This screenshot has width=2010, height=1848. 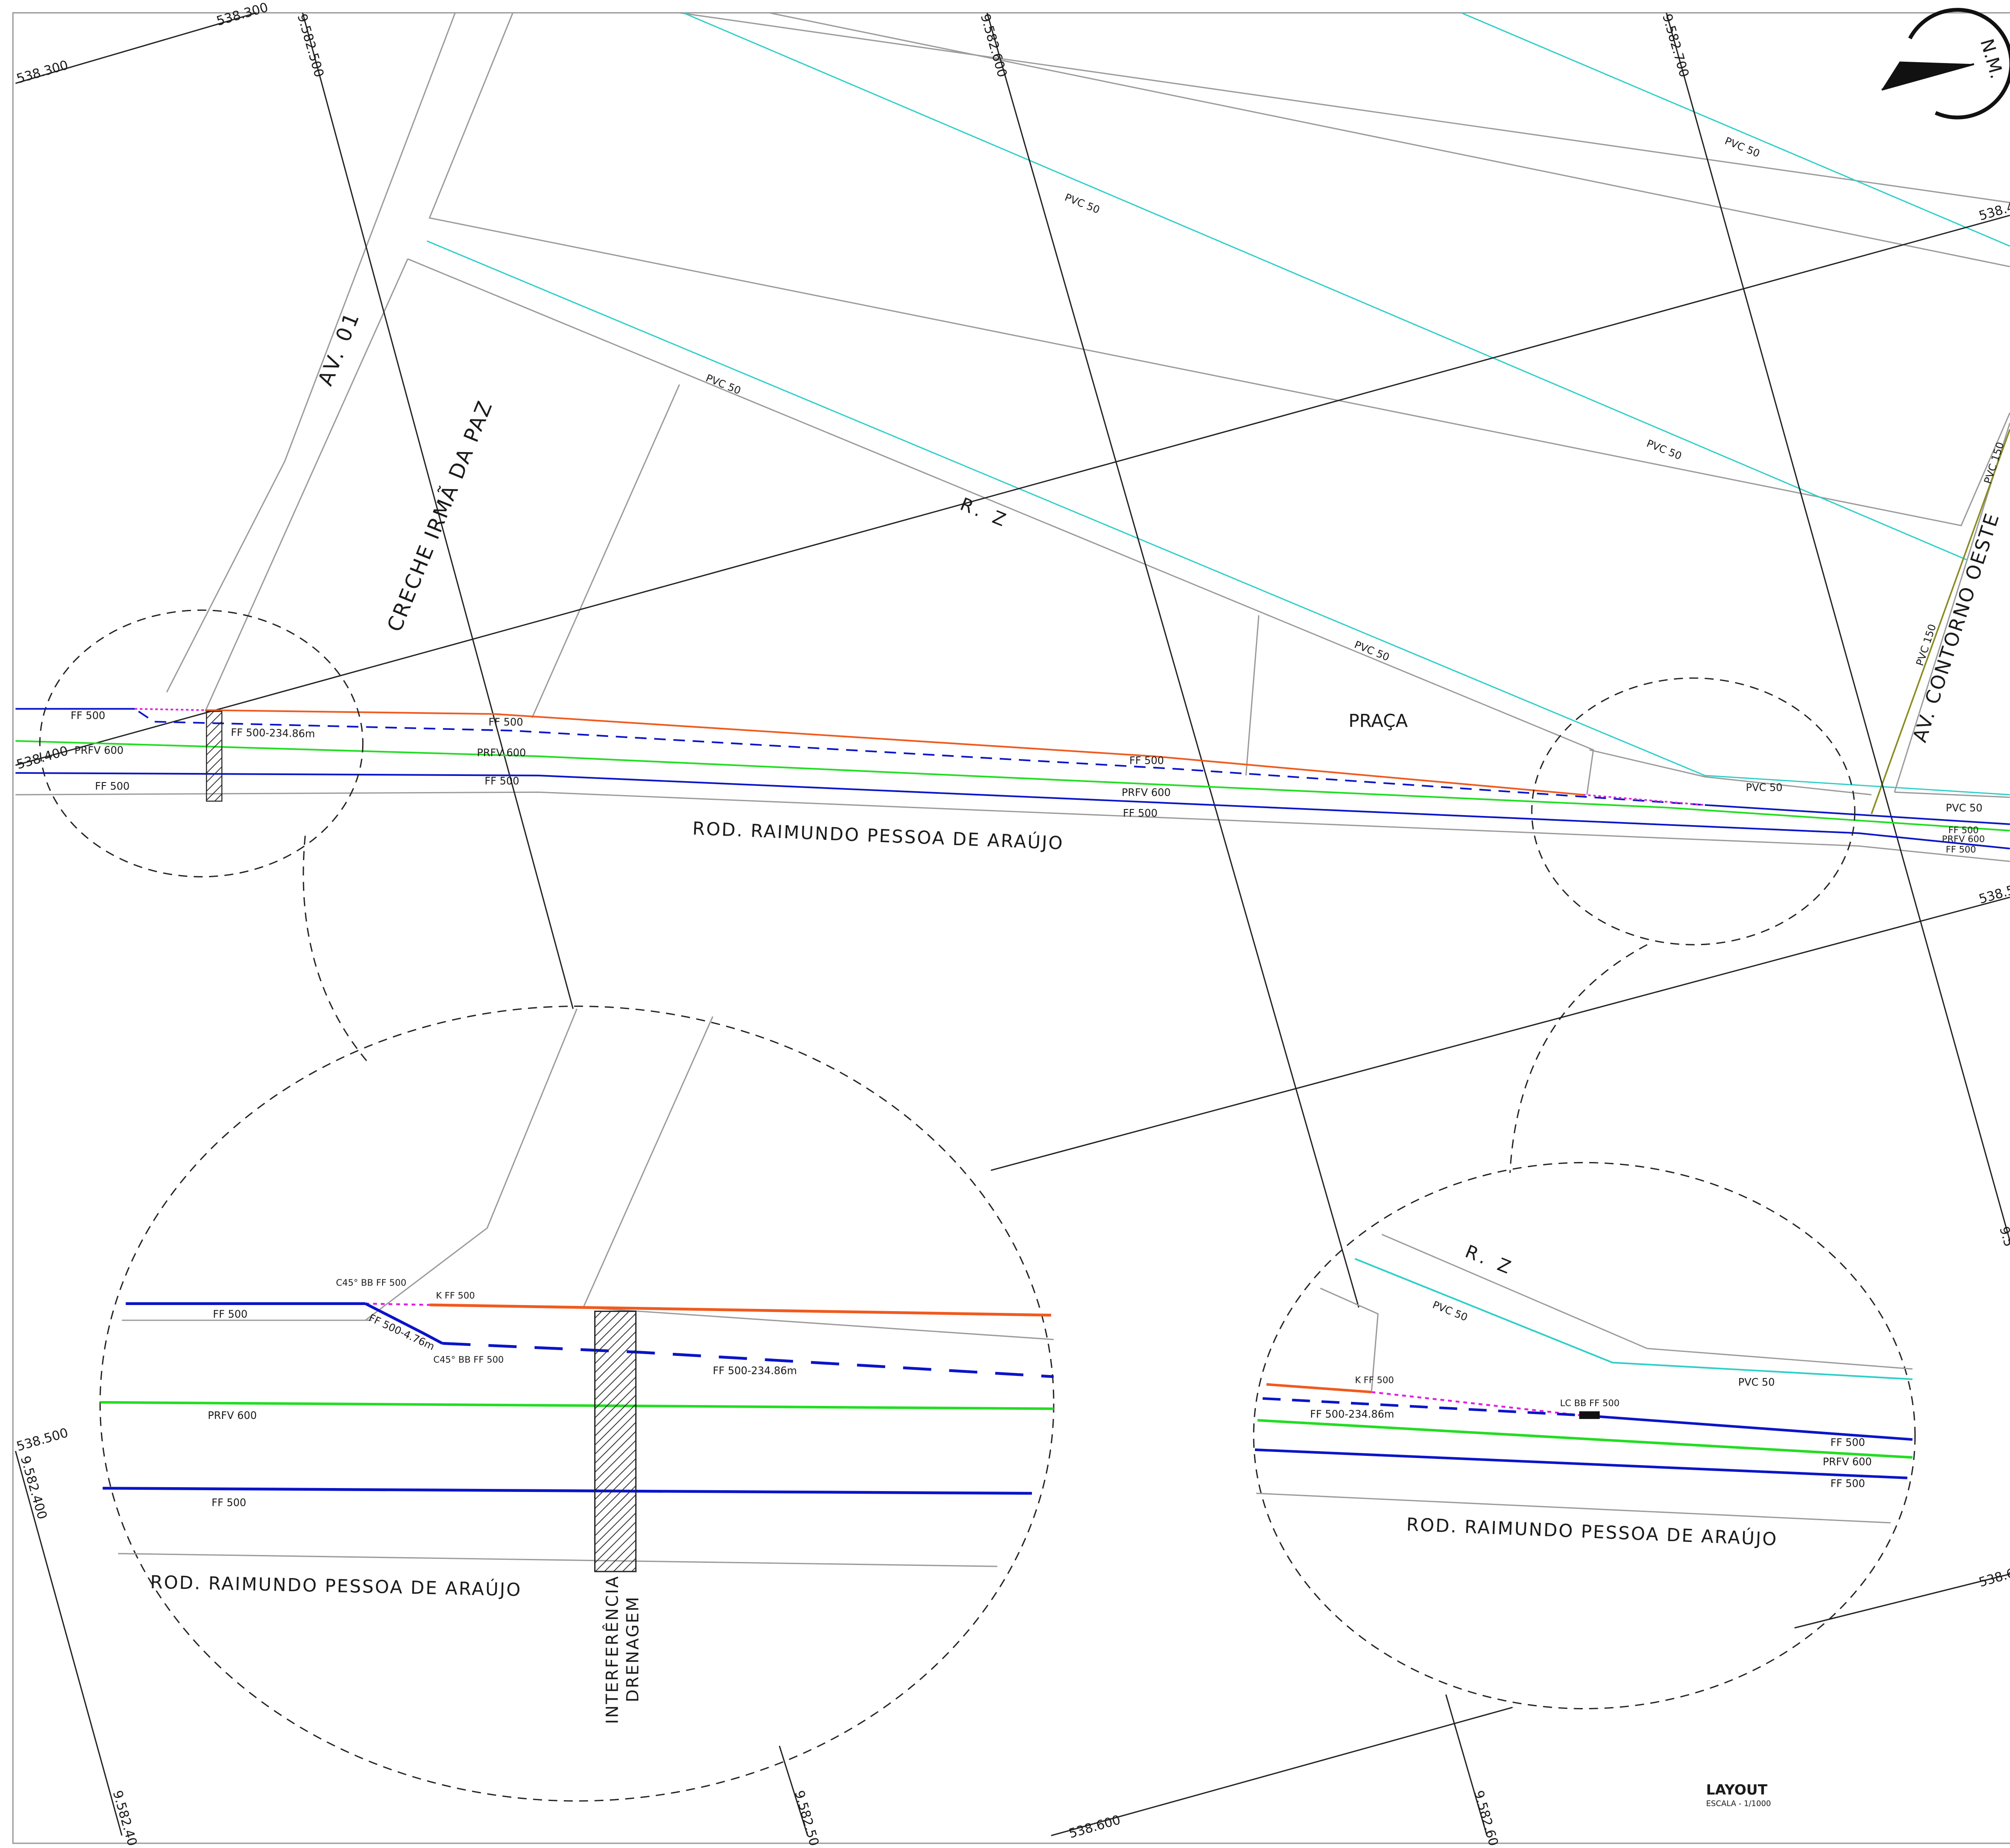 What do you see at coordinates (605, 551) in the screenshot?
I see `praca-divider-left` at bounding box center [605, 551].